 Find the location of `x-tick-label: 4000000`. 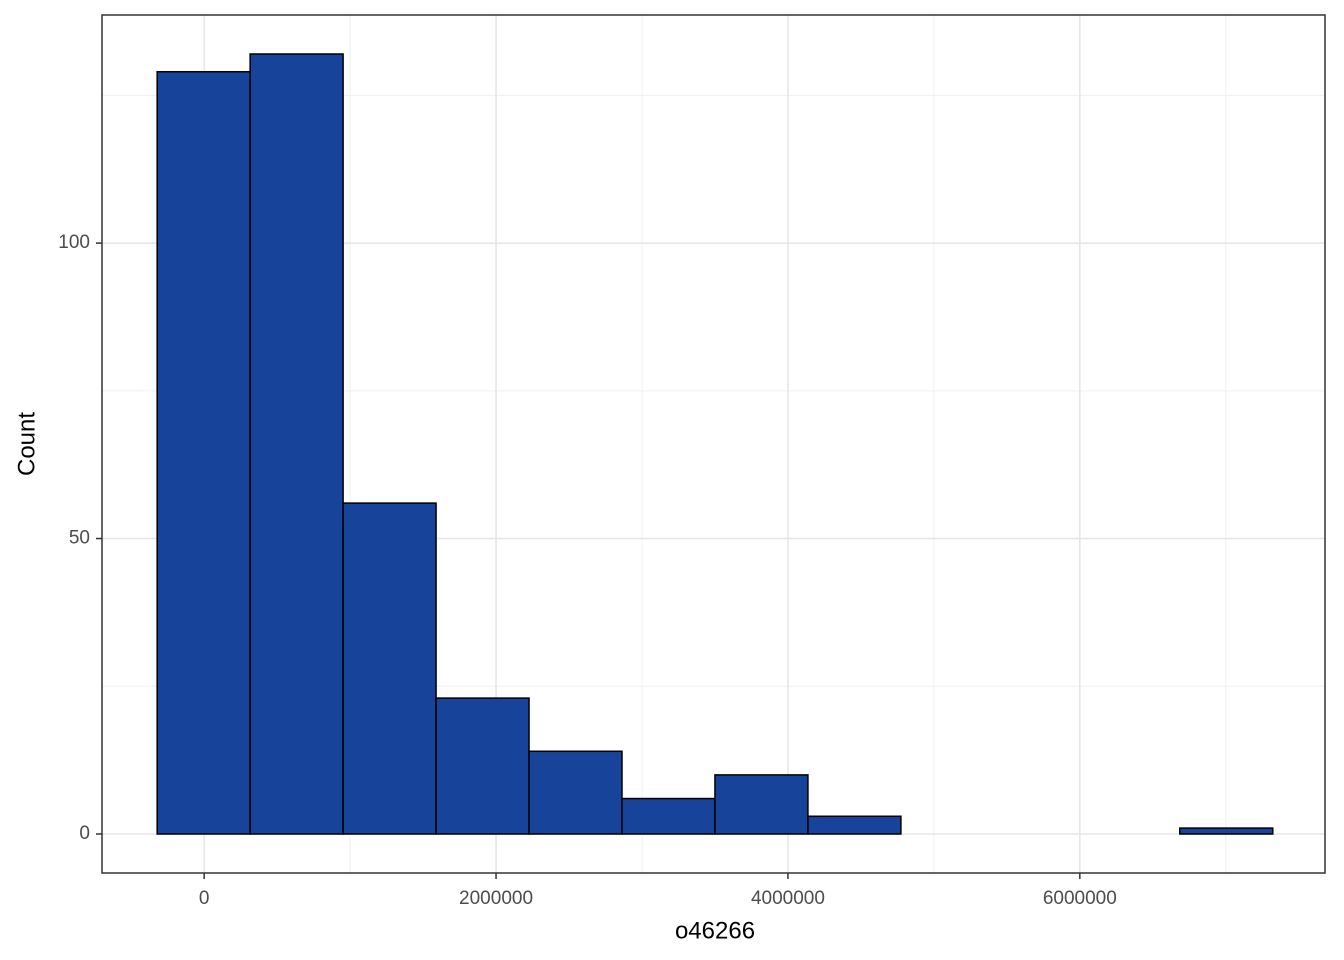

x-tick-label: 4000000 is located at coordinates (788, 898).